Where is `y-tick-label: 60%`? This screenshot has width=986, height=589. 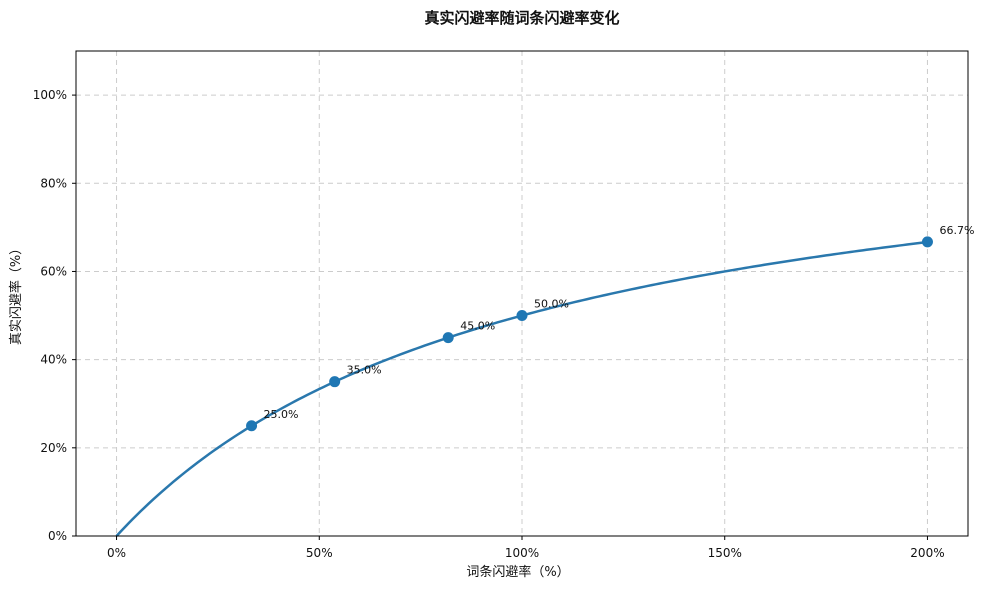 y-tick-label: 60% is located at coordinates (53, 271).